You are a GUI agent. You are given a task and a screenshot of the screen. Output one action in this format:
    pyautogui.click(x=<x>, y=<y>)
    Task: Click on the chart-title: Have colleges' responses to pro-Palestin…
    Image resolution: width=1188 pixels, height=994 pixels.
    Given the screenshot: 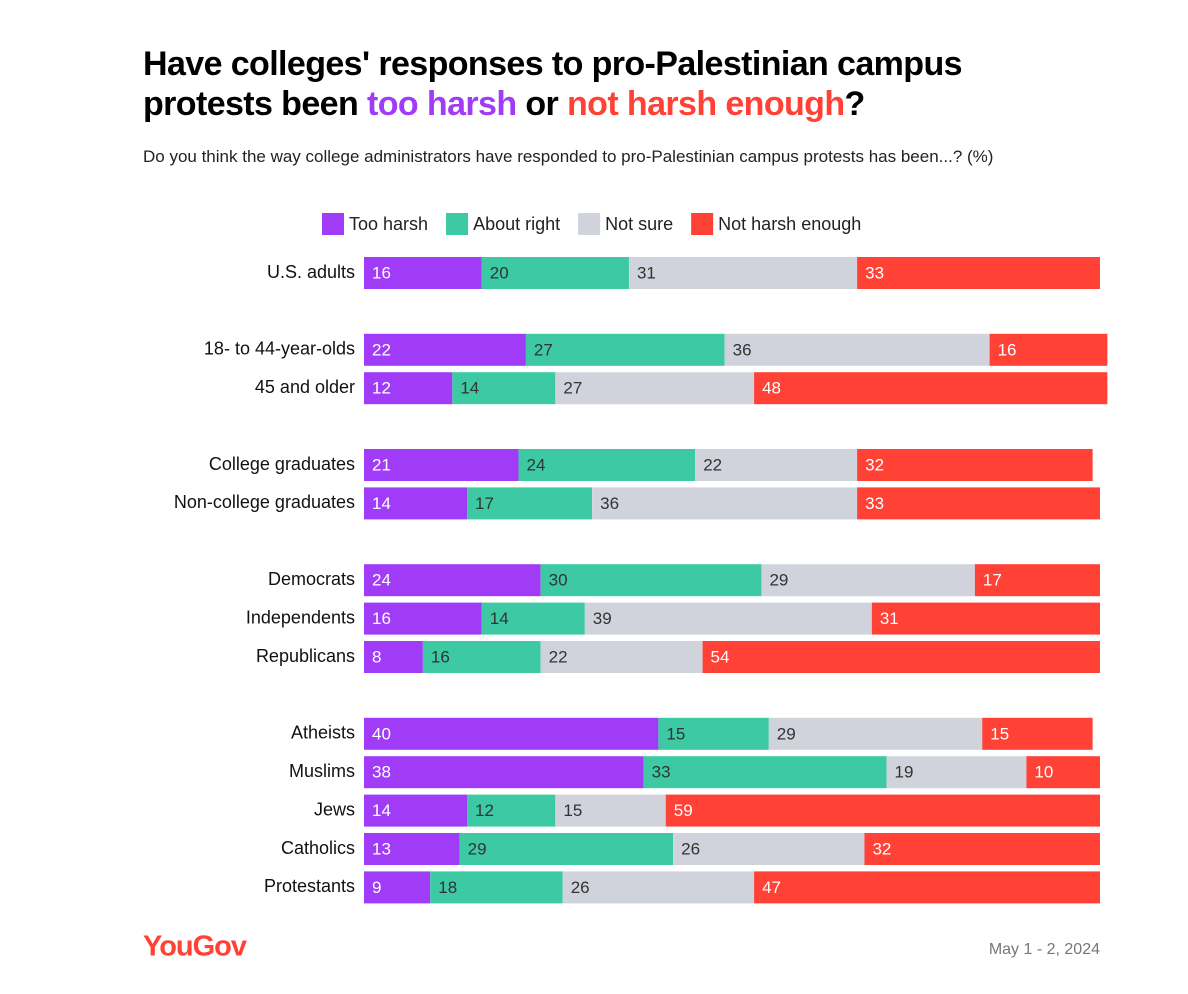 What is the action you would take?
    pyautogui.click(x=643, y=84)
    